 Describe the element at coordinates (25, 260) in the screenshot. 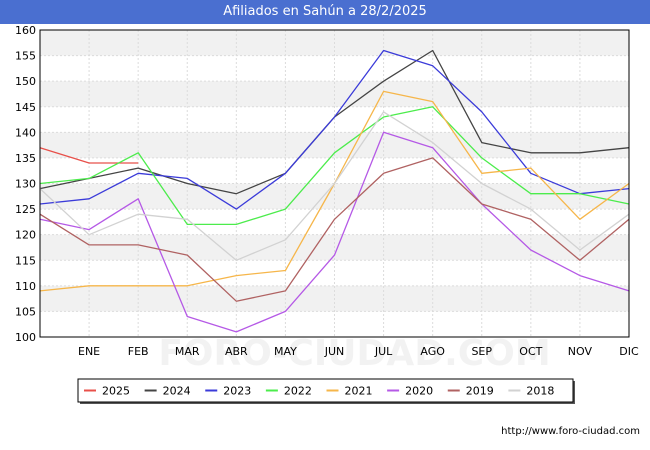

I see `y-tick-label: 115` at that location.